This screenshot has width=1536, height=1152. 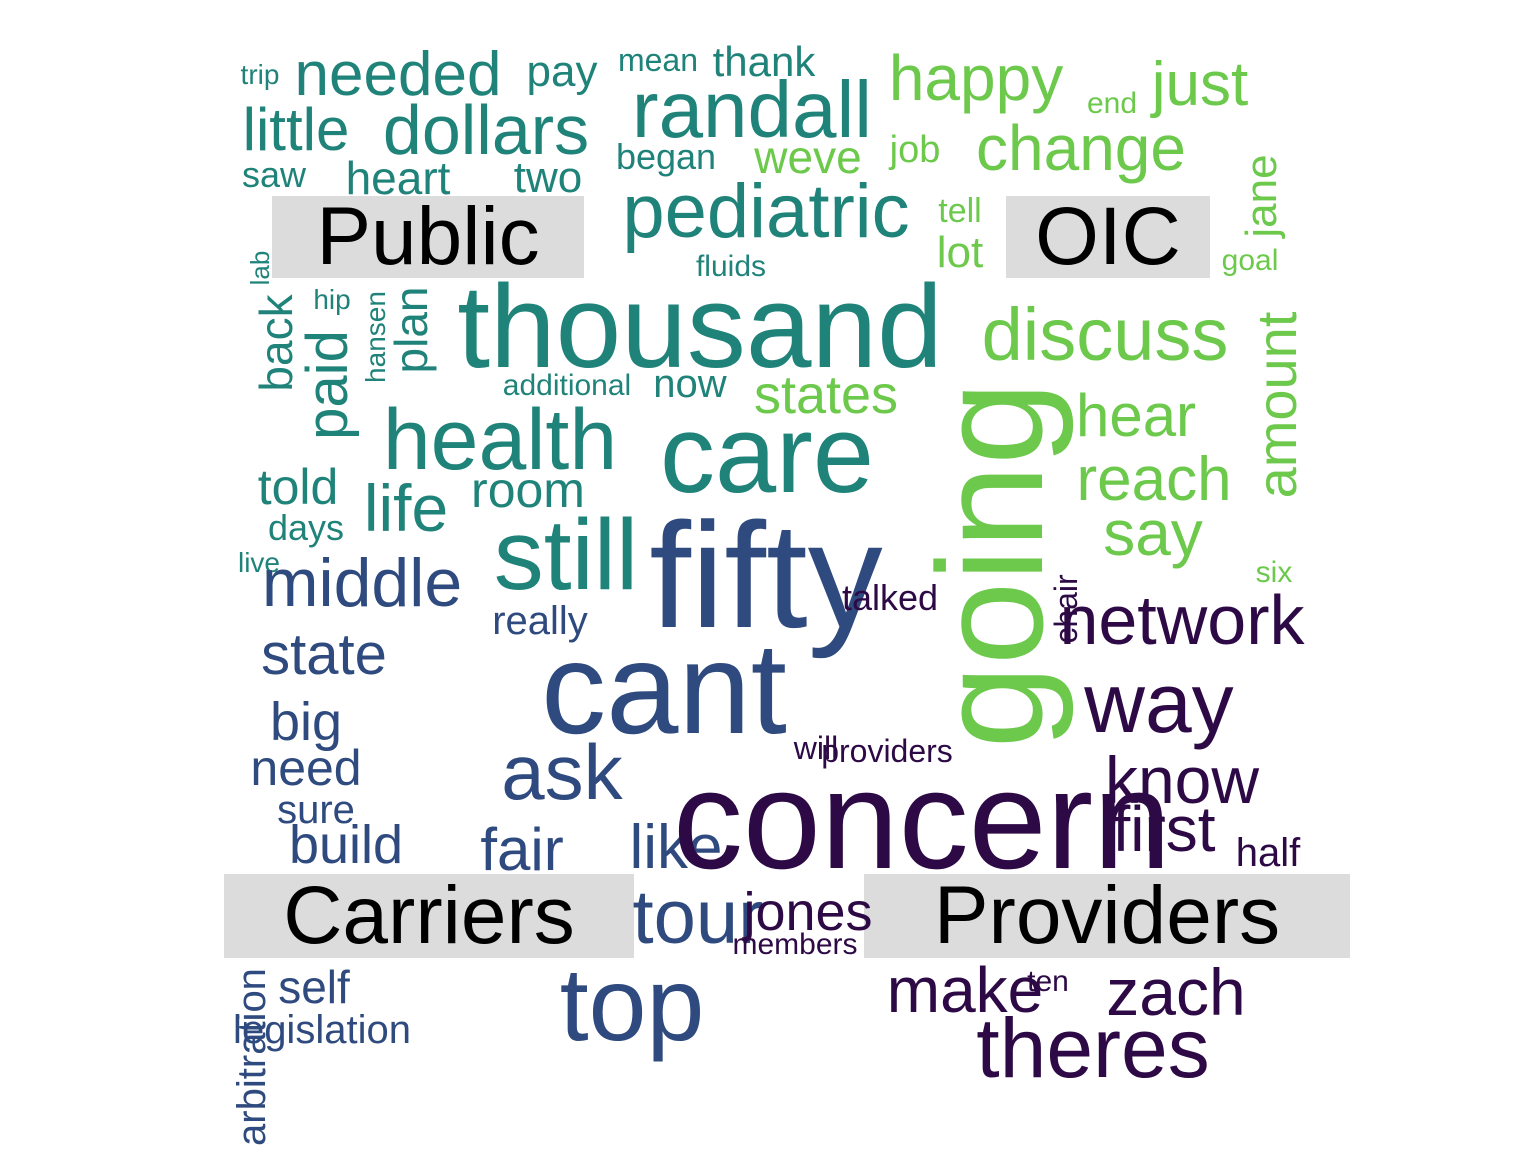 I want to click on word-just: just, so click(x=1200, y=84).